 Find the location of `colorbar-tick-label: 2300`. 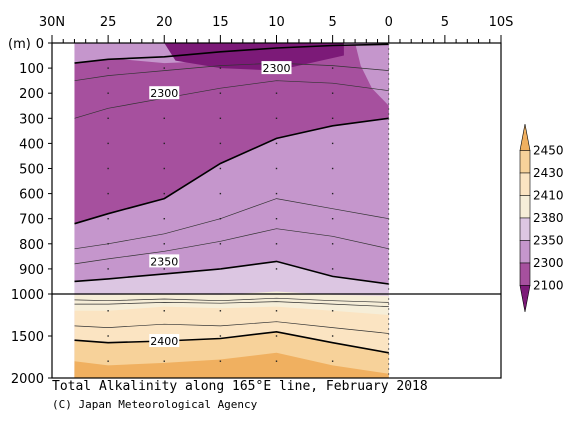

colorbar-tick-label: 2300 is located at coordinates (548, 263).